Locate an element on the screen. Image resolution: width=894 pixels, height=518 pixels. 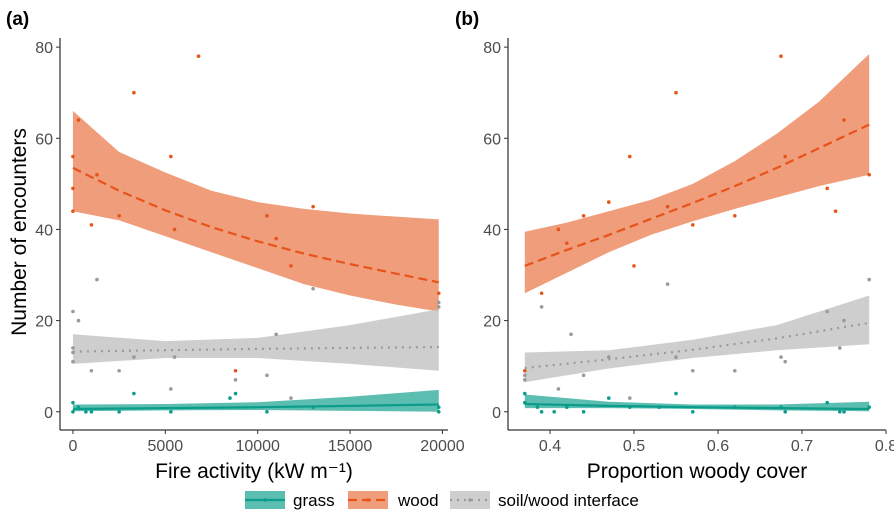
x-tick-label: 0.8 is located at coordinates (884, 446).